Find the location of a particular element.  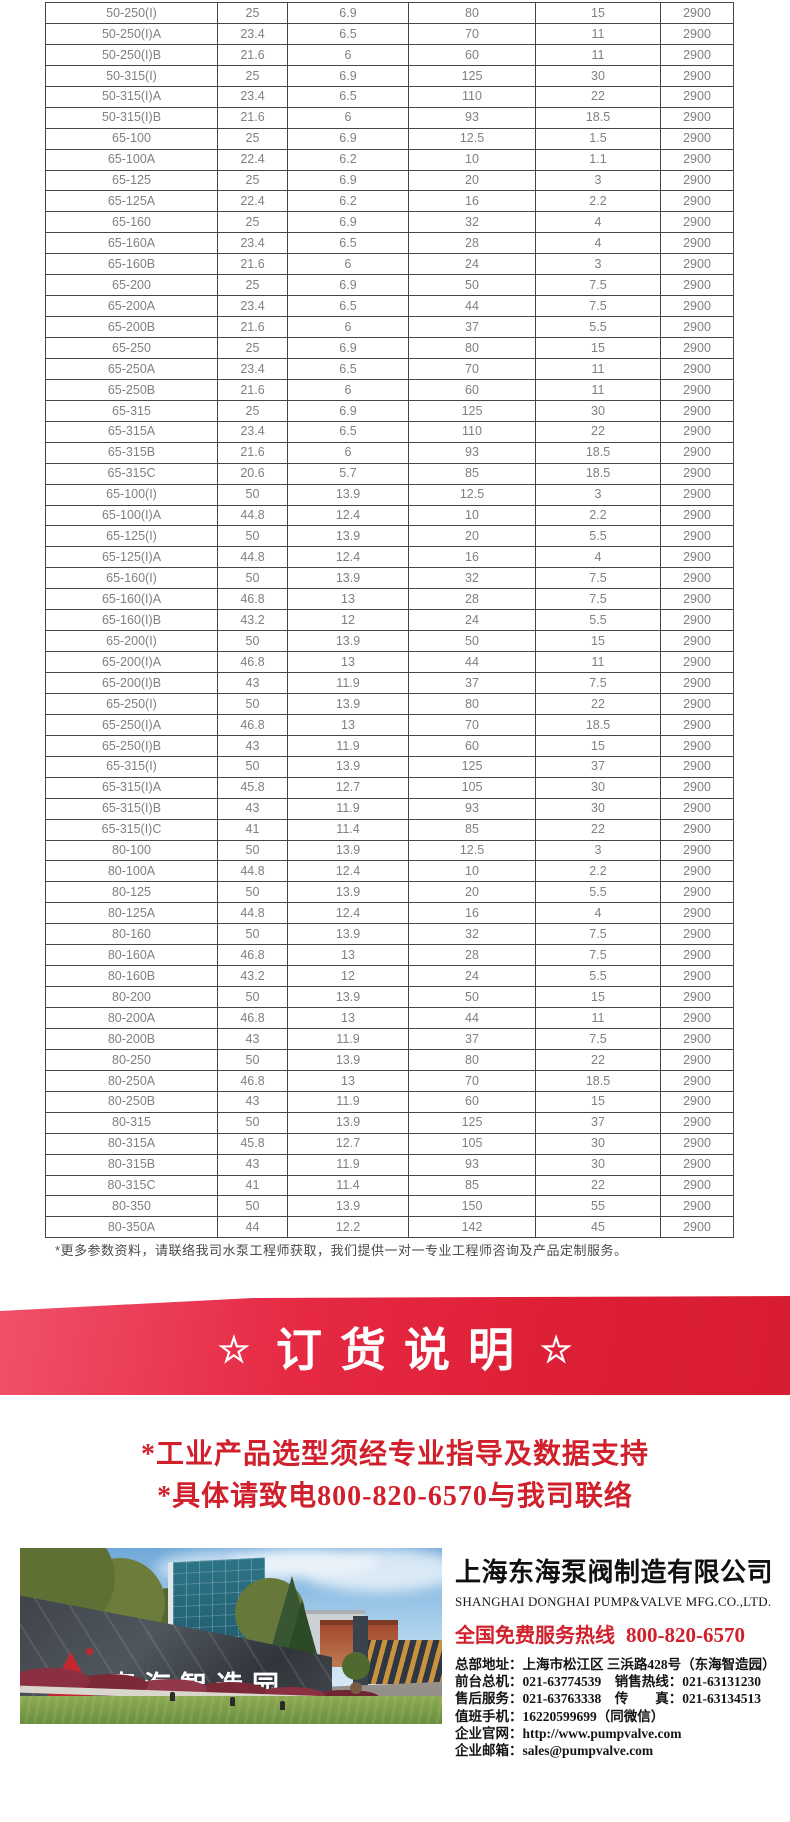

table-row: 65-250(I)A 46.8 13 70 18.5 2900 is located at coordinates (389, 724).